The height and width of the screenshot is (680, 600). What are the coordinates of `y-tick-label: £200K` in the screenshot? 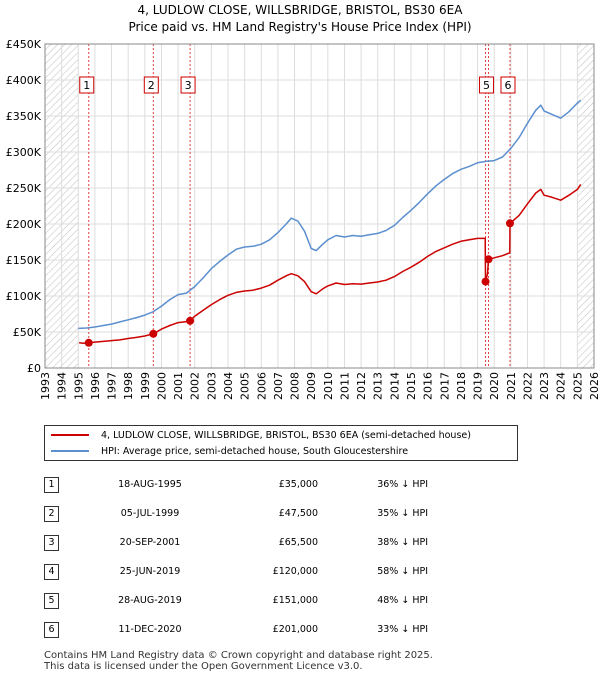 It's located at (24, 224).